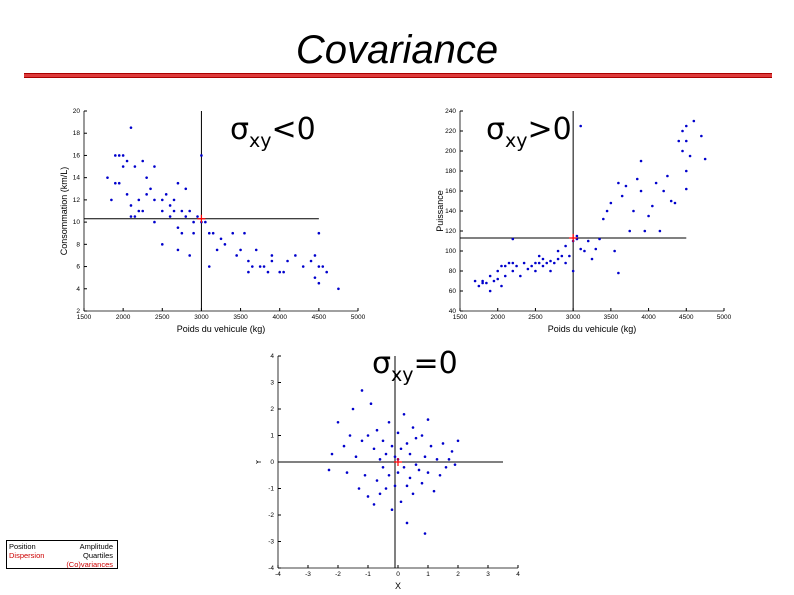 Image resolution: width=794 pixels, height=595 pixels. I want to click on x-tick-label: -4, so click(278, 574).